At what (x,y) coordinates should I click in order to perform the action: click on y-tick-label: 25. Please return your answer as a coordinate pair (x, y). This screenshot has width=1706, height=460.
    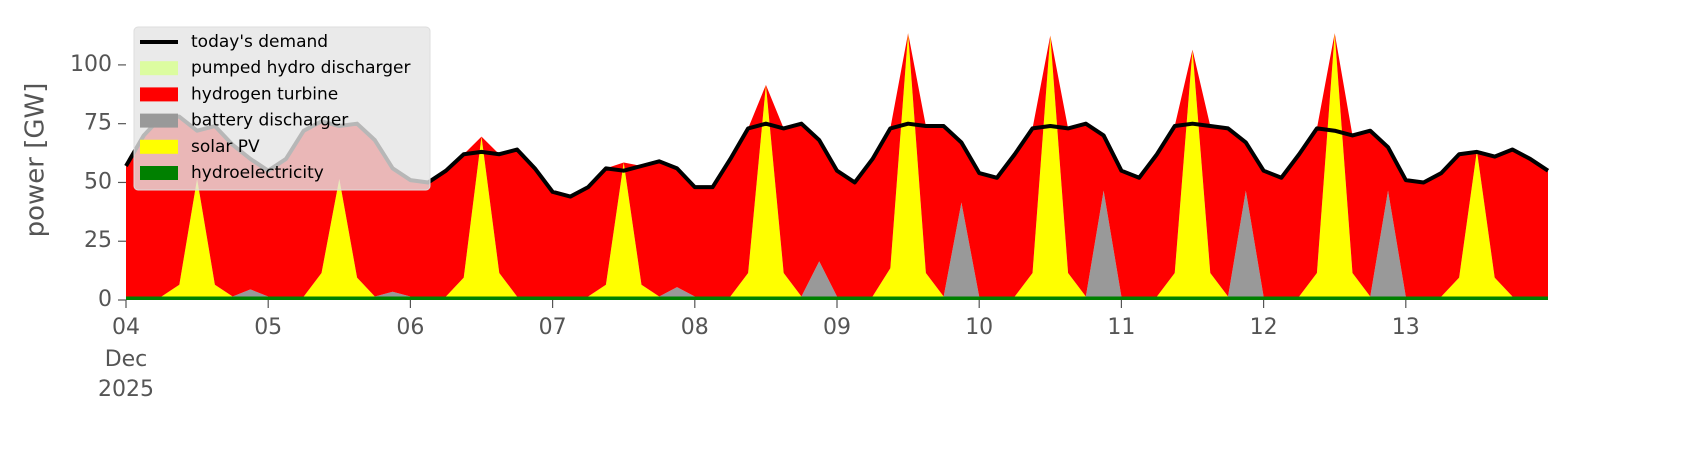
    Looking at the image, I should click on (98, 240).